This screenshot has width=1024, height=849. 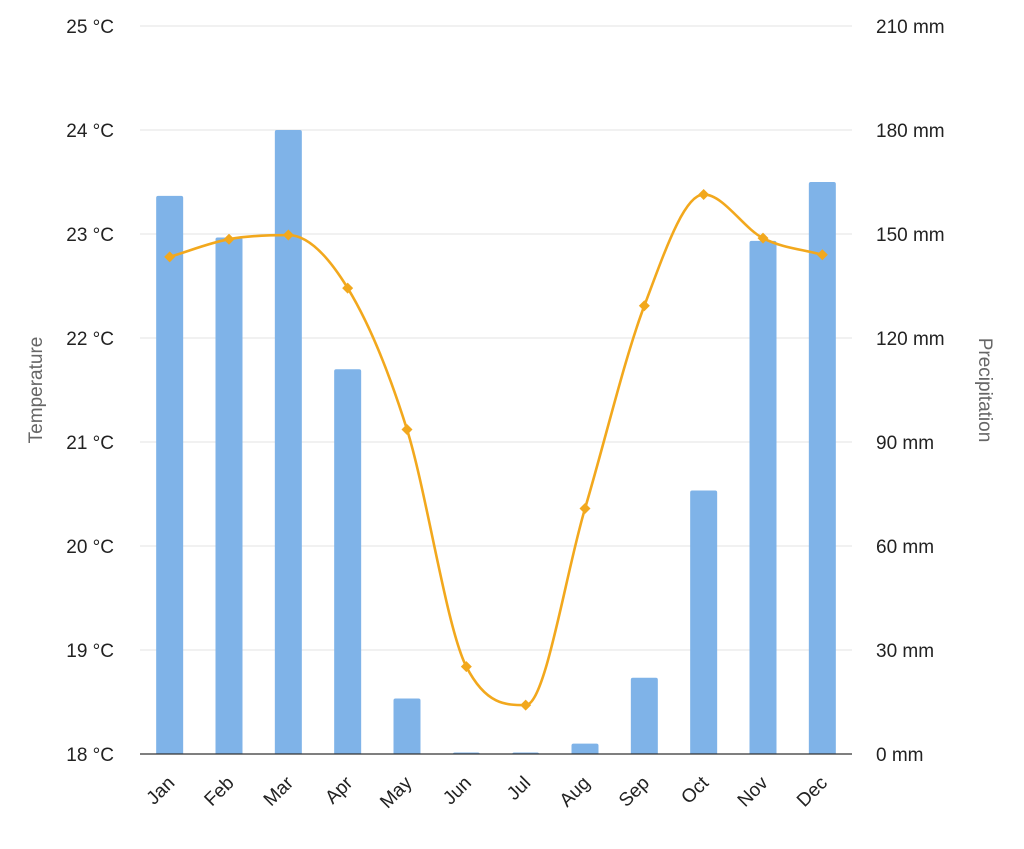 What do you see at coordinates (822, 468) in the screenshot?
I see `precipitation-bar-dec` at bounding box center [822, 468].